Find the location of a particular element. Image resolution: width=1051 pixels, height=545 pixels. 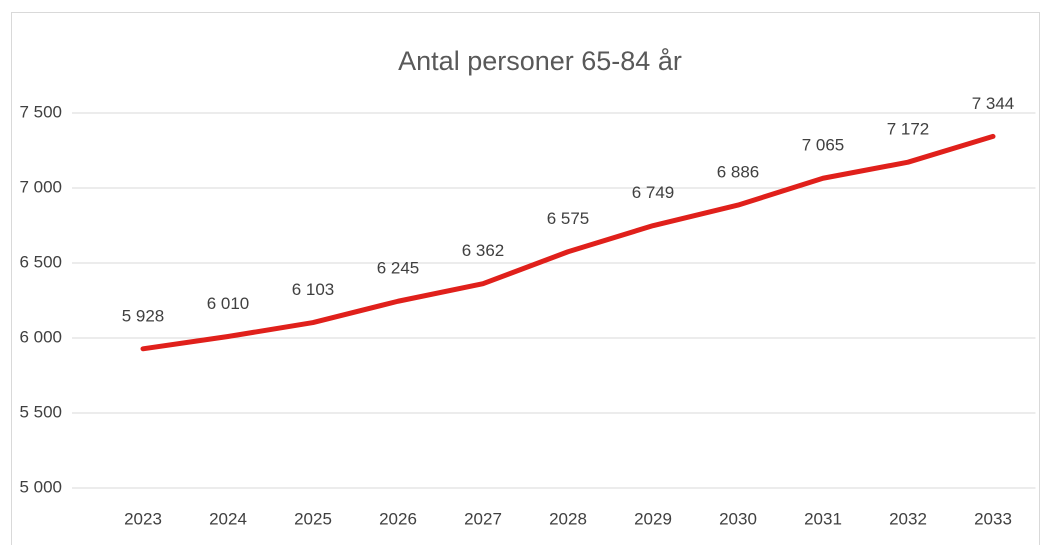

data-label: 6 103 is located at coordinates (313, 289).